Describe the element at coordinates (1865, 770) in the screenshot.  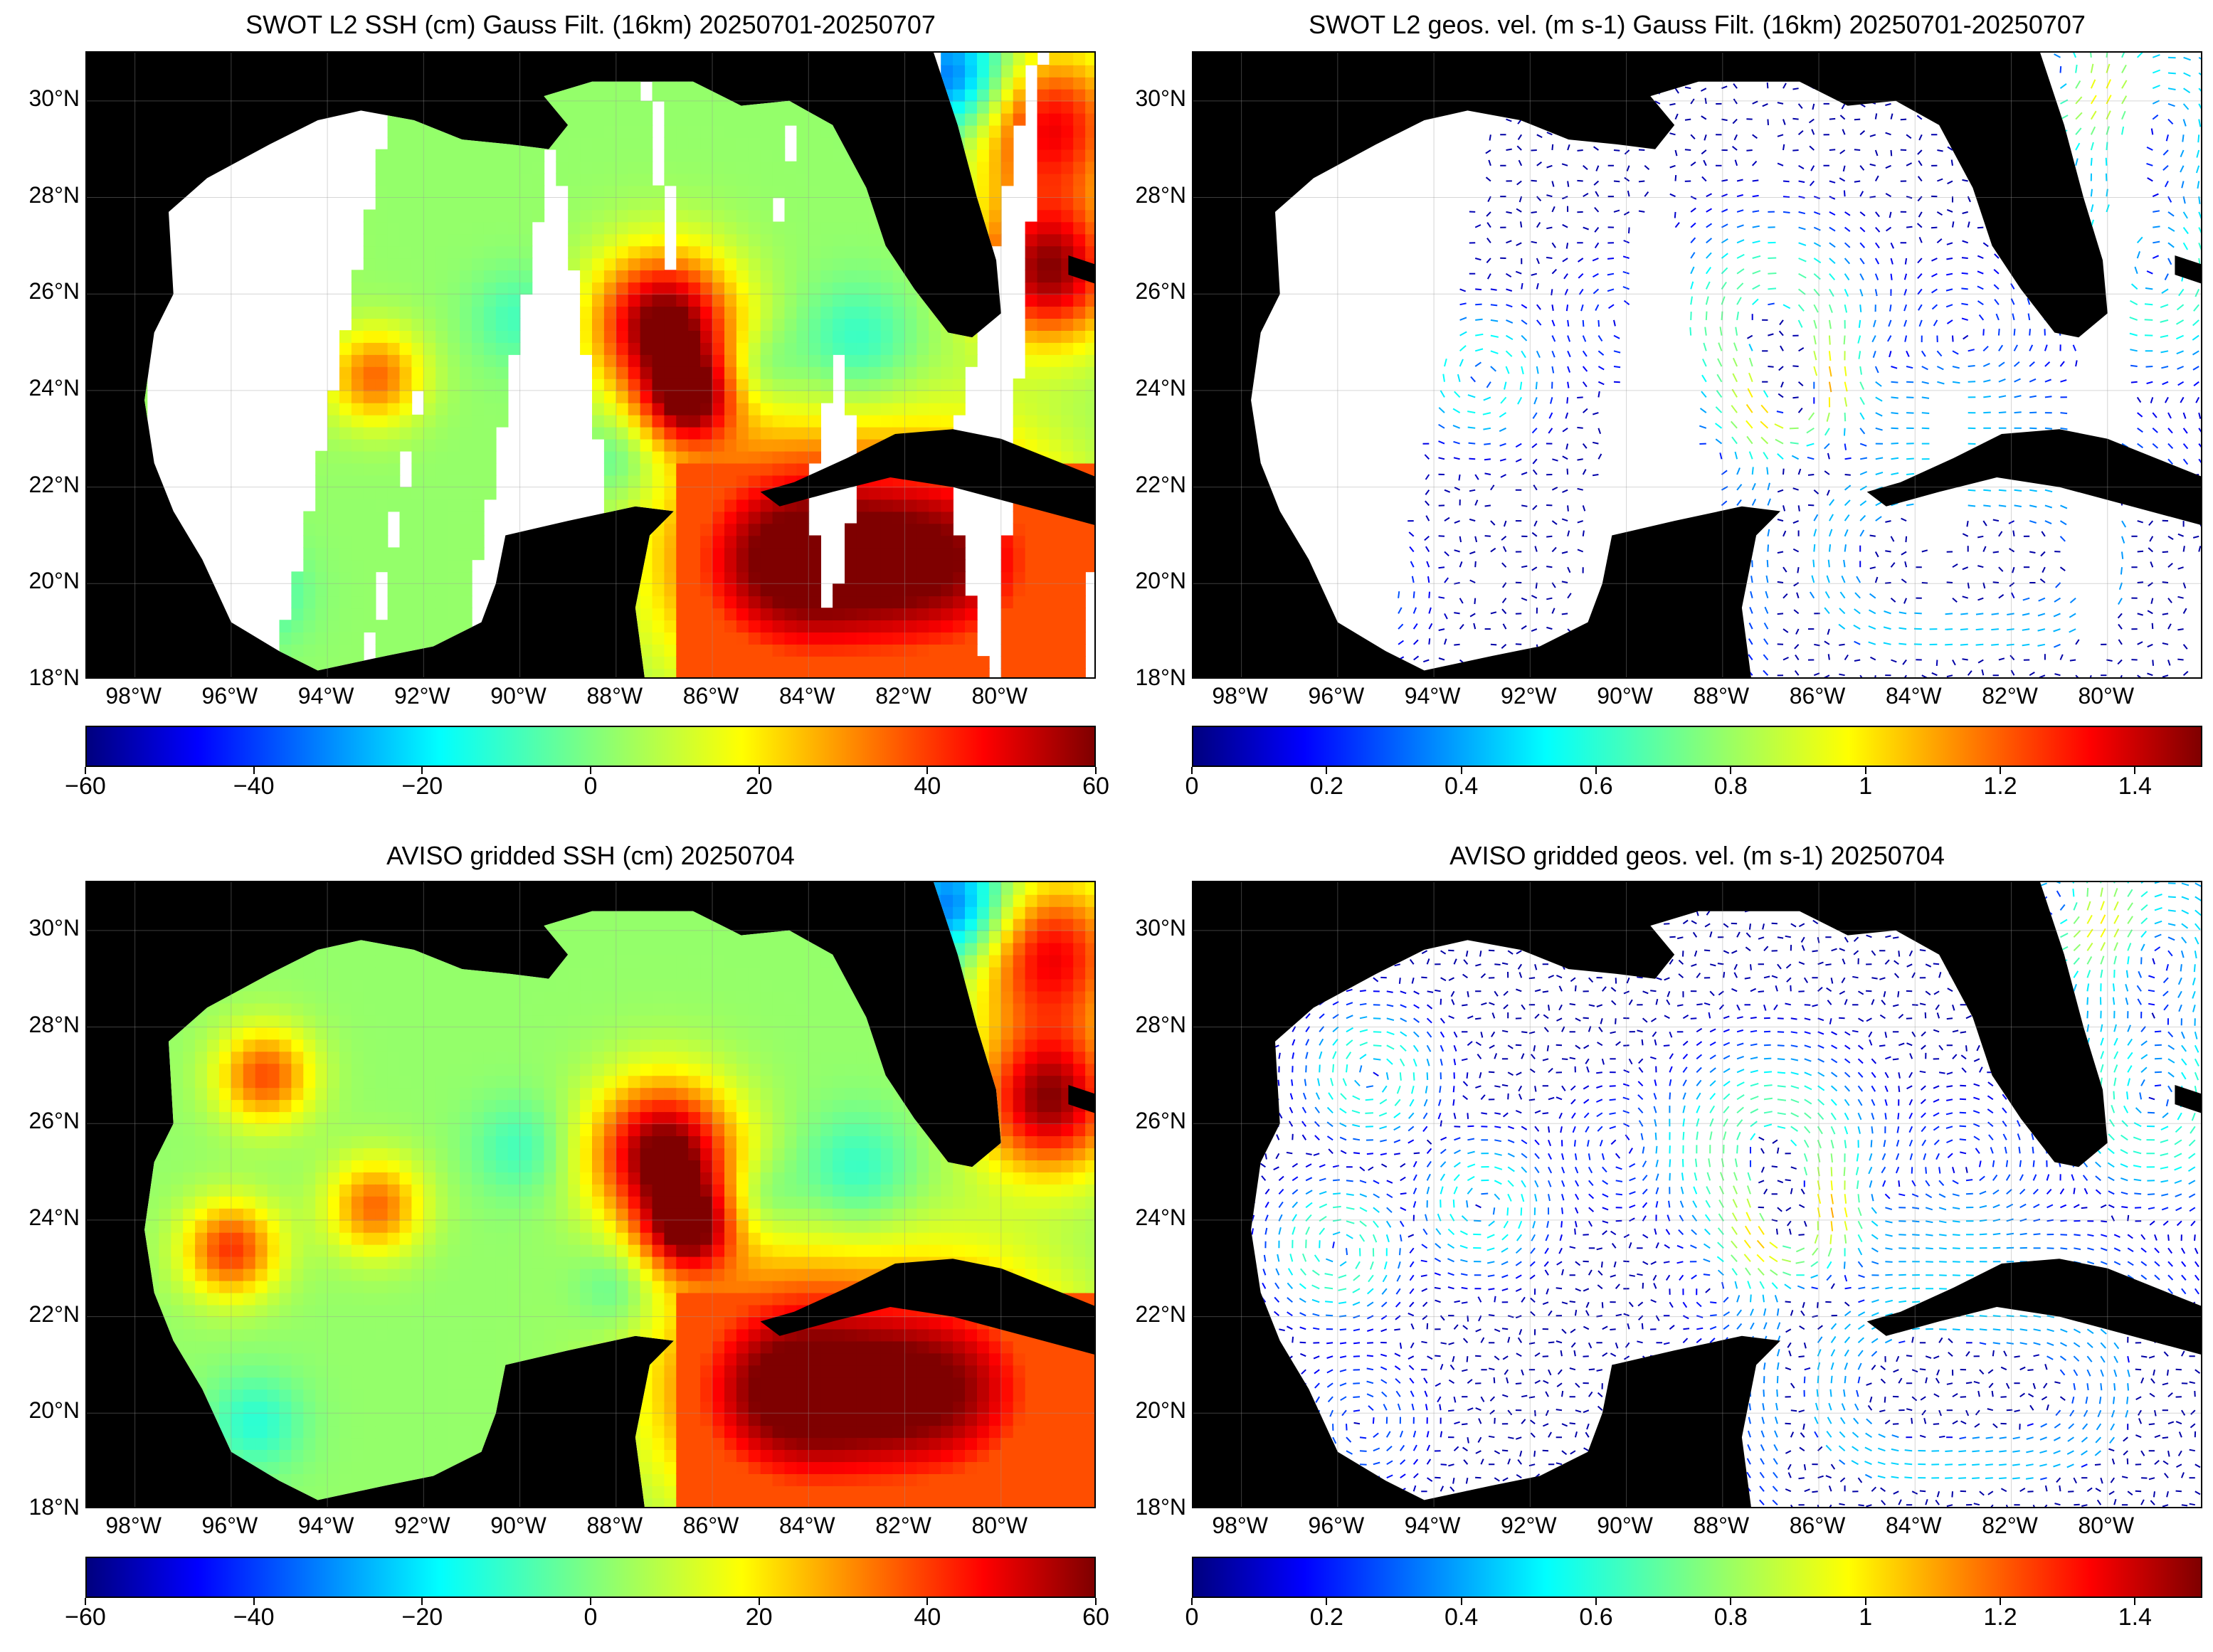
I see `colorbar-tick-mark` at that location.